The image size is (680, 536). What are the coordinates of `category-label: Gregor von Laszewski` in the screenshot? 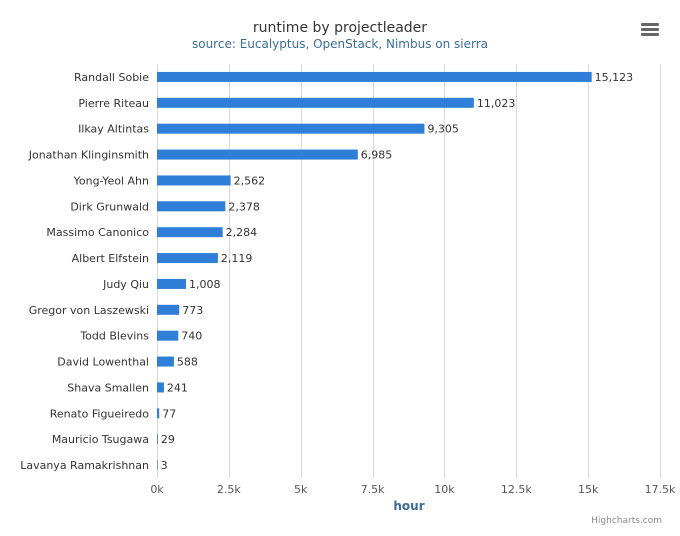 It's located at (89, 310).